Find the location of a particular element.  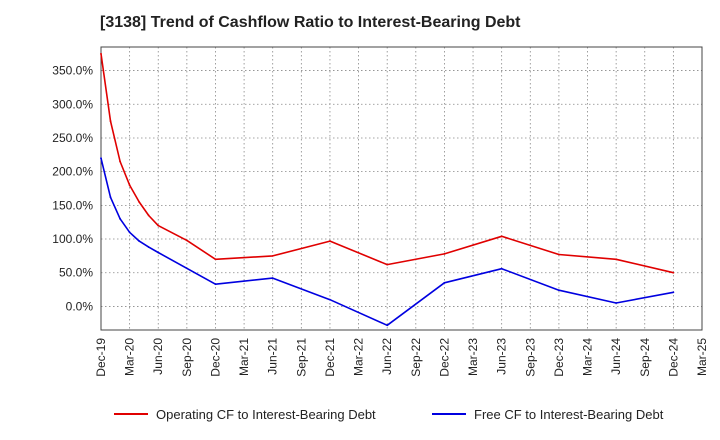

x-tick-label: Sep-20 is located at coordinates (187, 357).